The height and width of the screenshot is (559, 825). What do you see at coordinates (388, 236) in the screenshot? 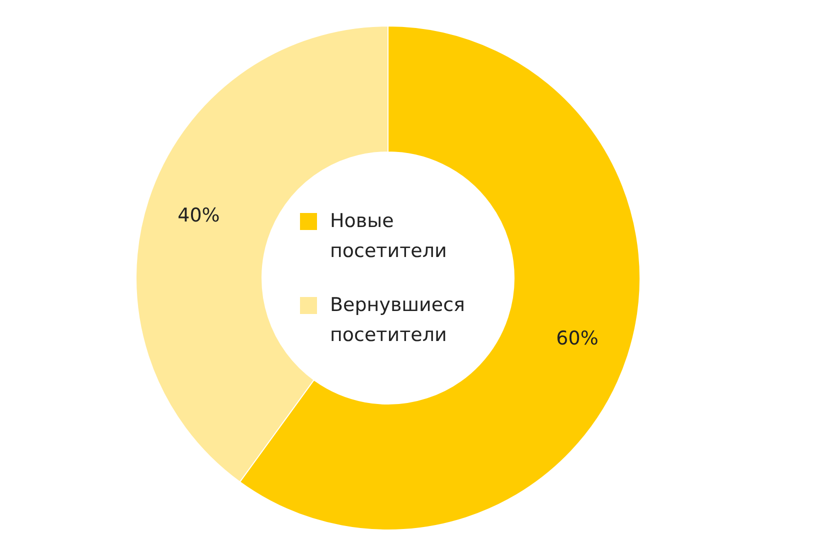
I see `legend-label: Новые посетители` at bounding box center [388, 236].